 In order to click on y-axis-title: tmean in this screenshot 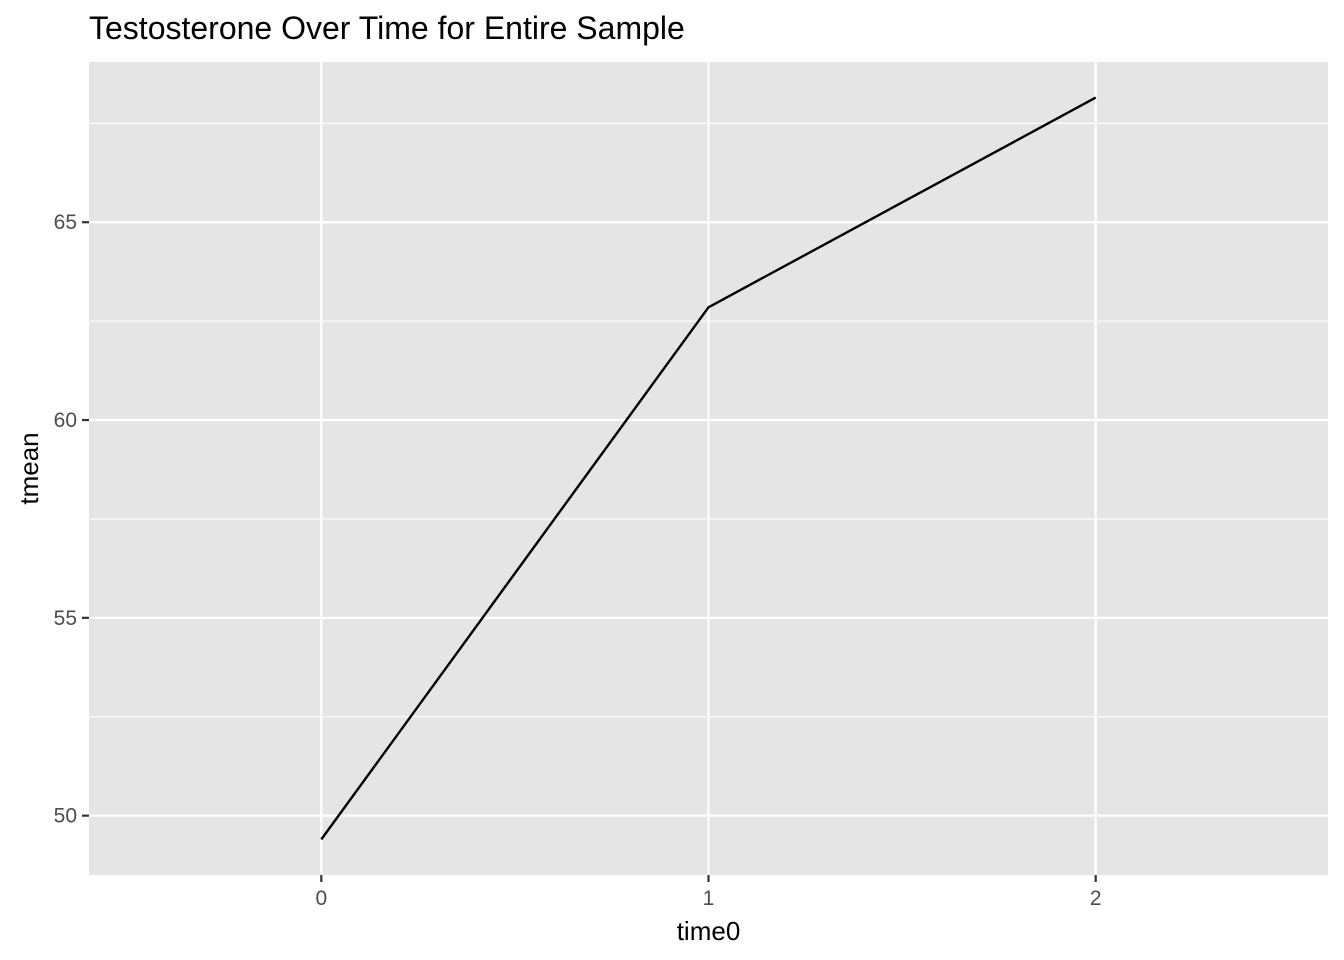, I will do `click(29, 468)`.